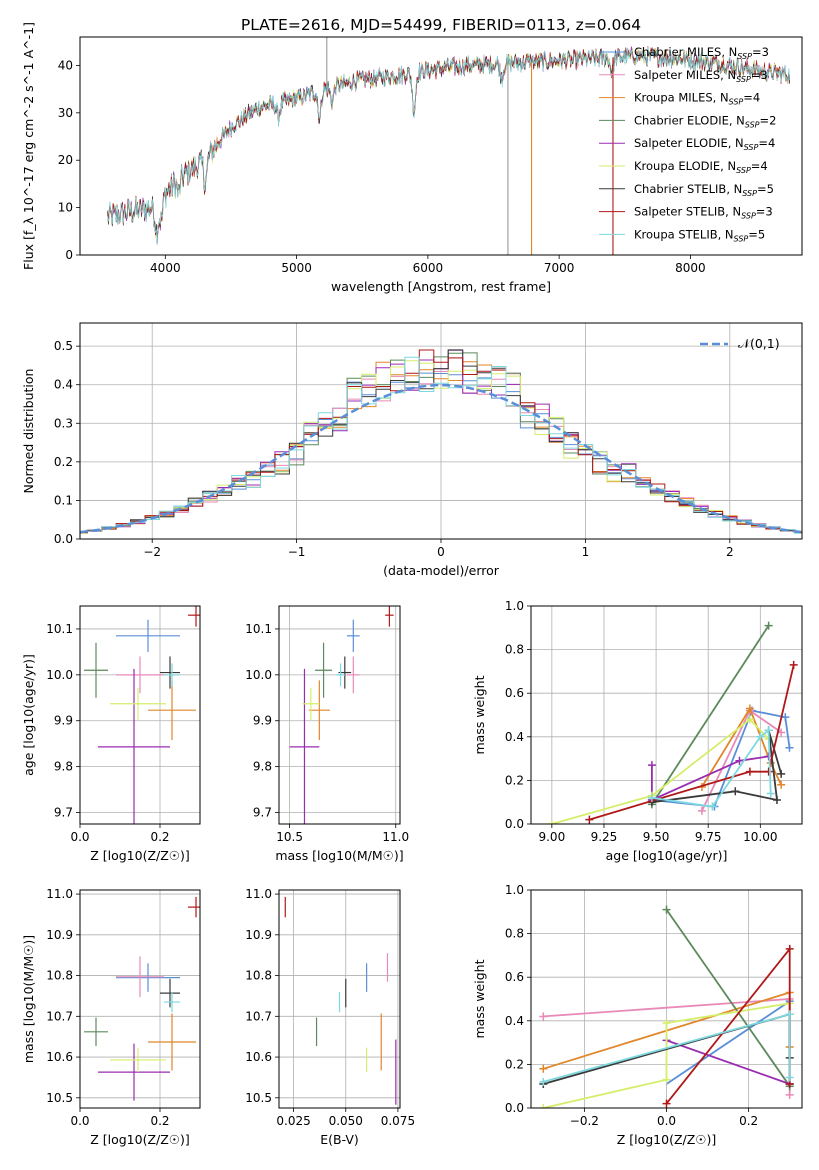 The width and height of the screenshot is (819, 1170). What do you see at coordinates (699, 235) in the screenshot?
I see `legend-label-kroupa_stelib: Kroupa STELIB, NSSP=5` at bounding box center [699, 235].